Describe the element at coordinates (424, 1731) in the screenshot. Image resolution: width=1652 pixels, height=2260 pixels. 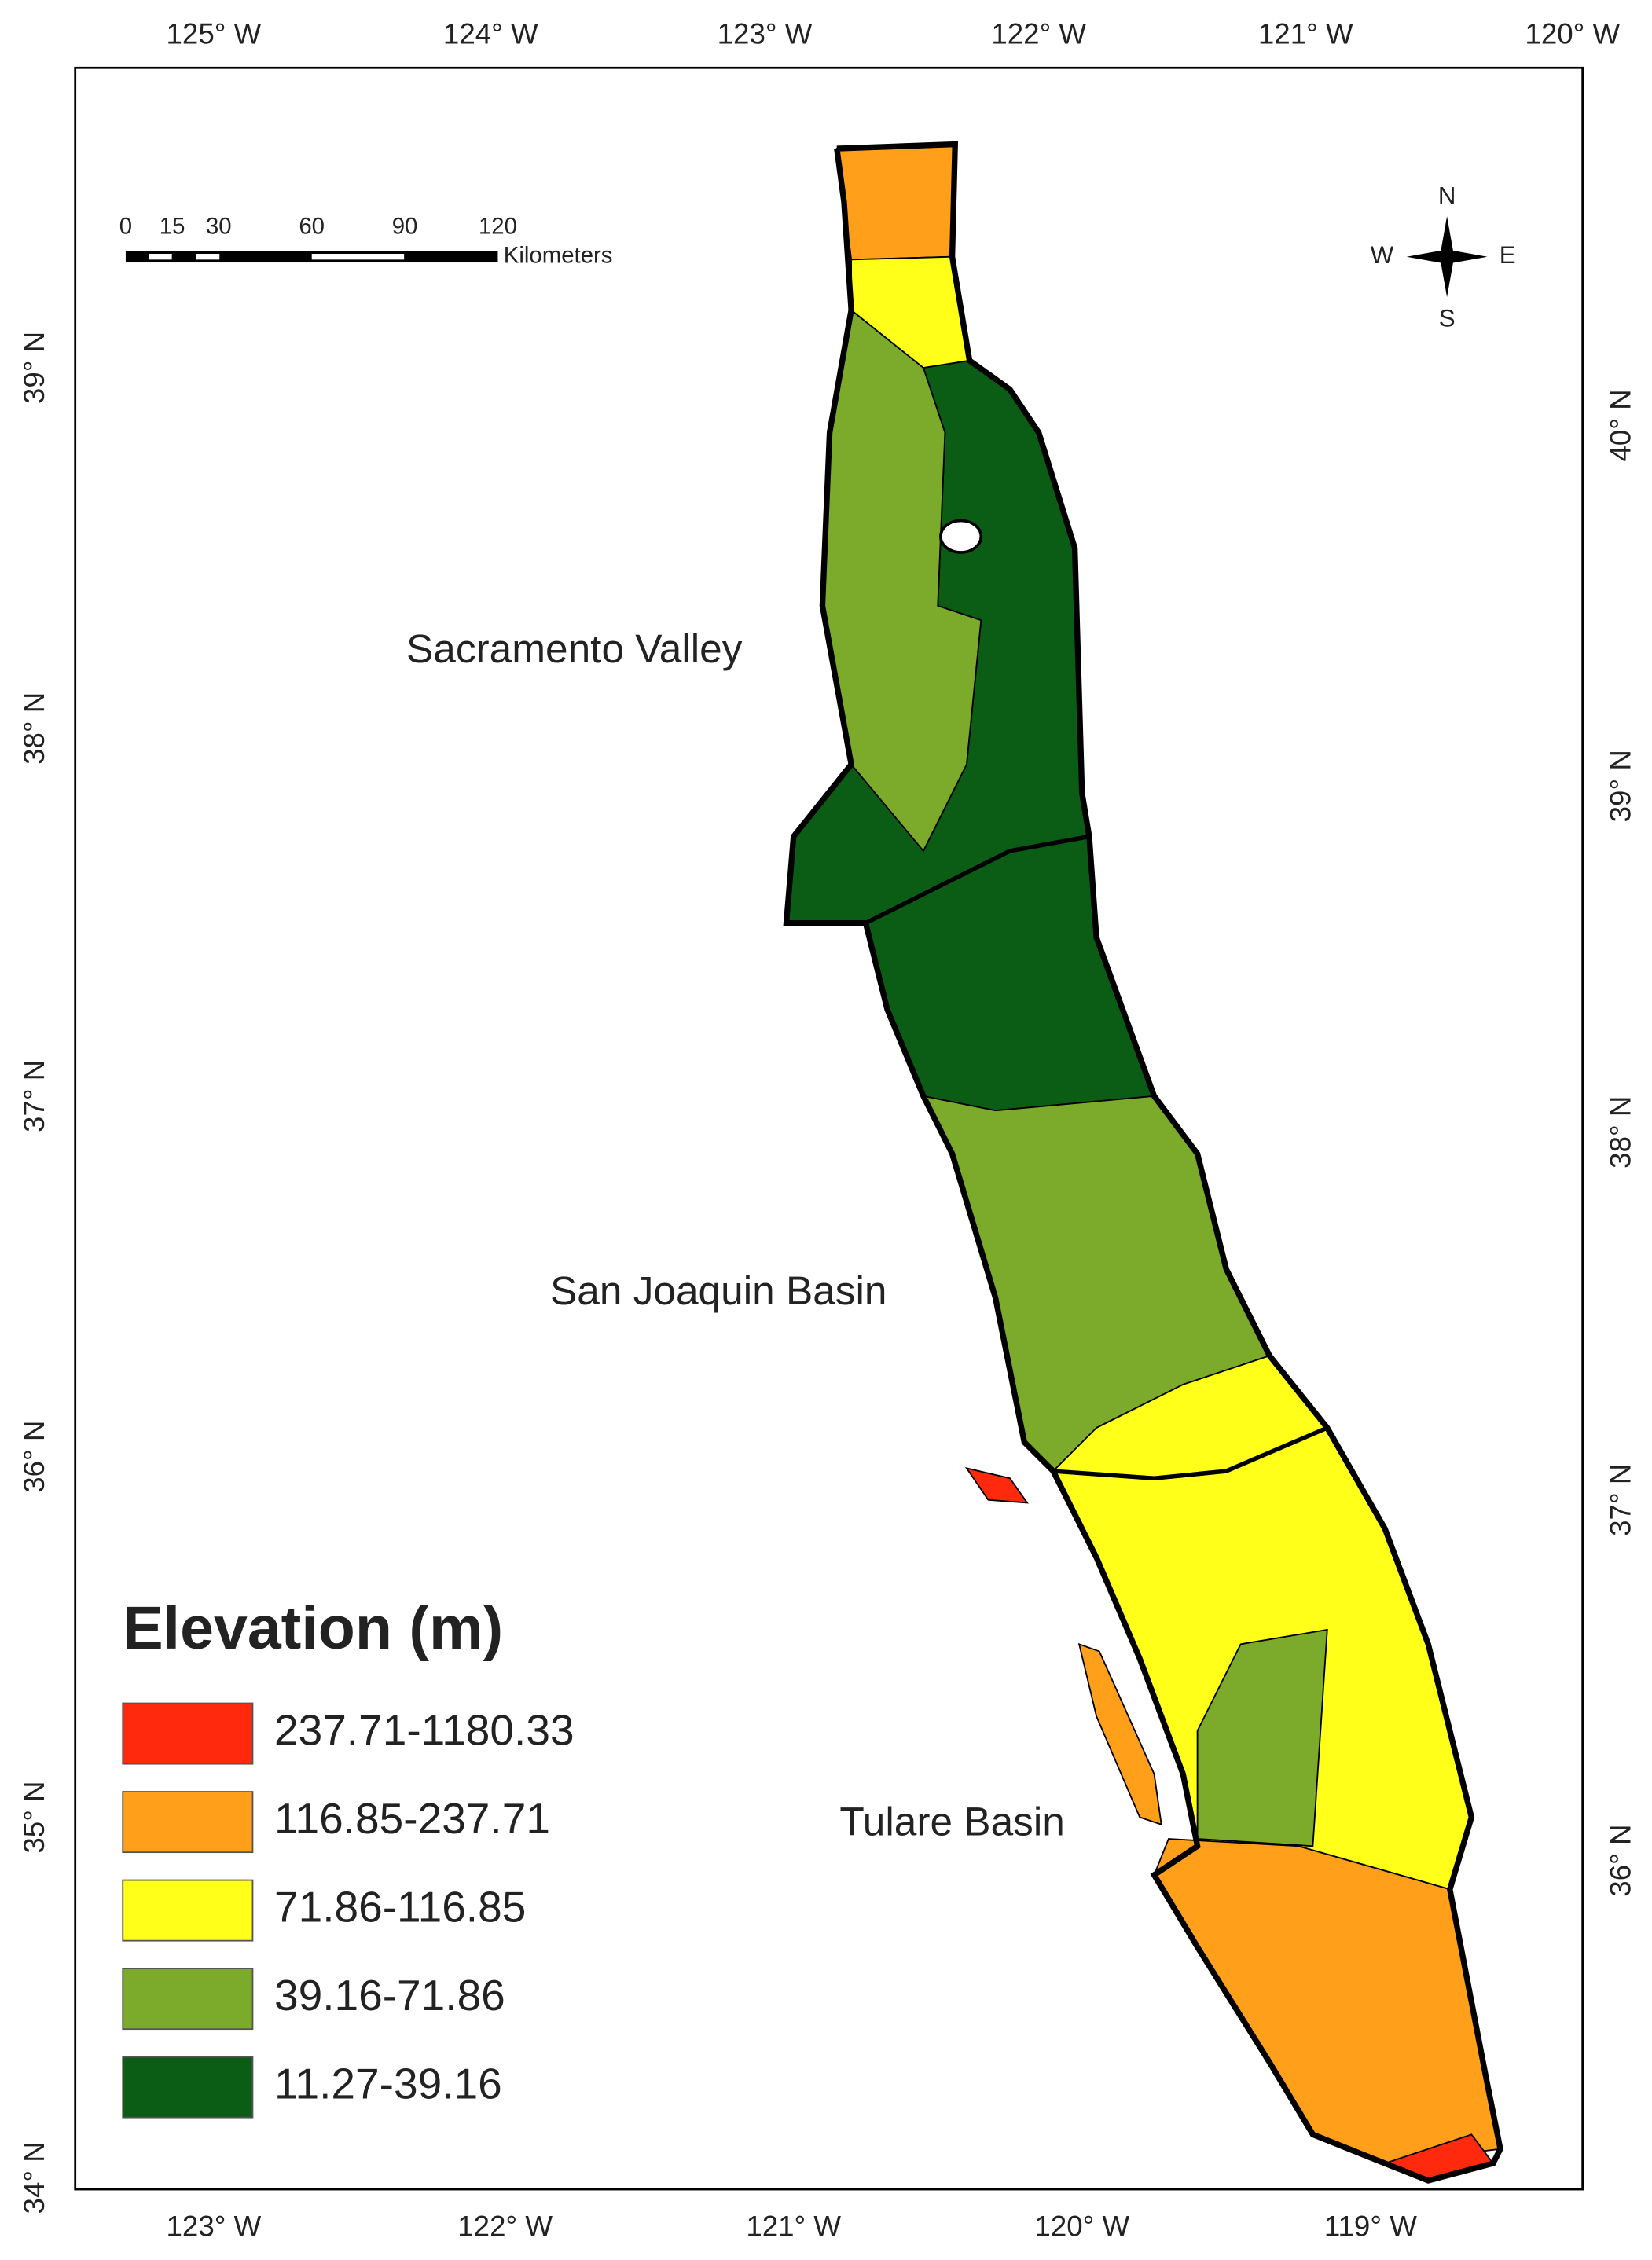
I see `legend-label: 237.71-1180.33` at that location.